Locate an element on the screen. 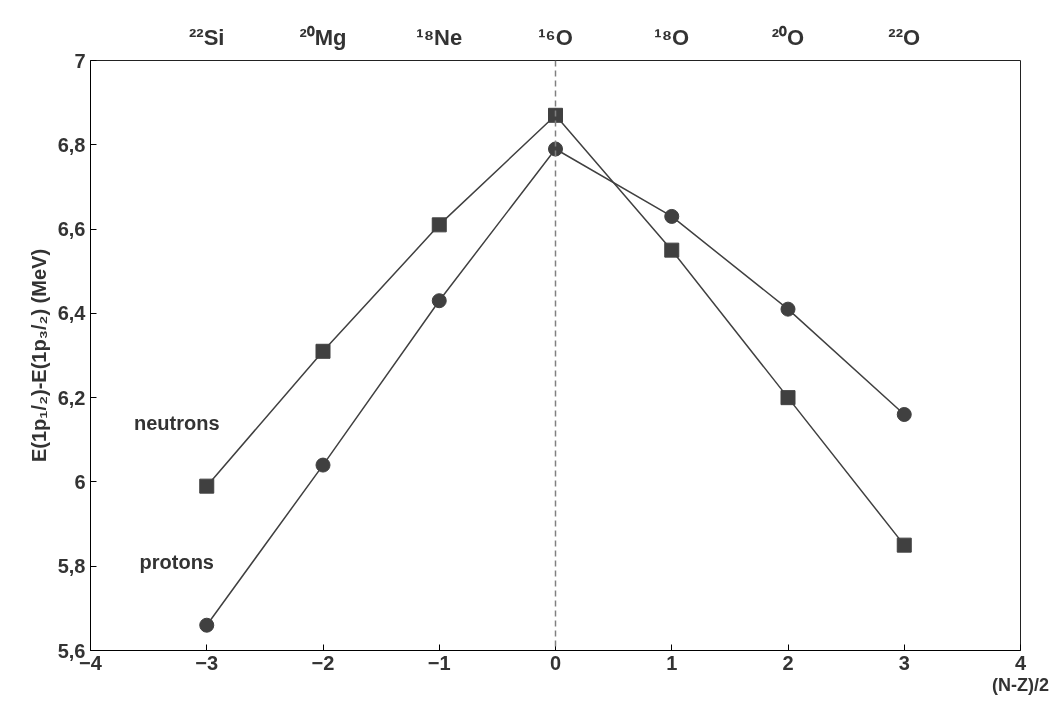 Image resolution: width=1064 pixels, height=724 pixels. y-tick-label: 6,2 is located at coordinates (71, 397).